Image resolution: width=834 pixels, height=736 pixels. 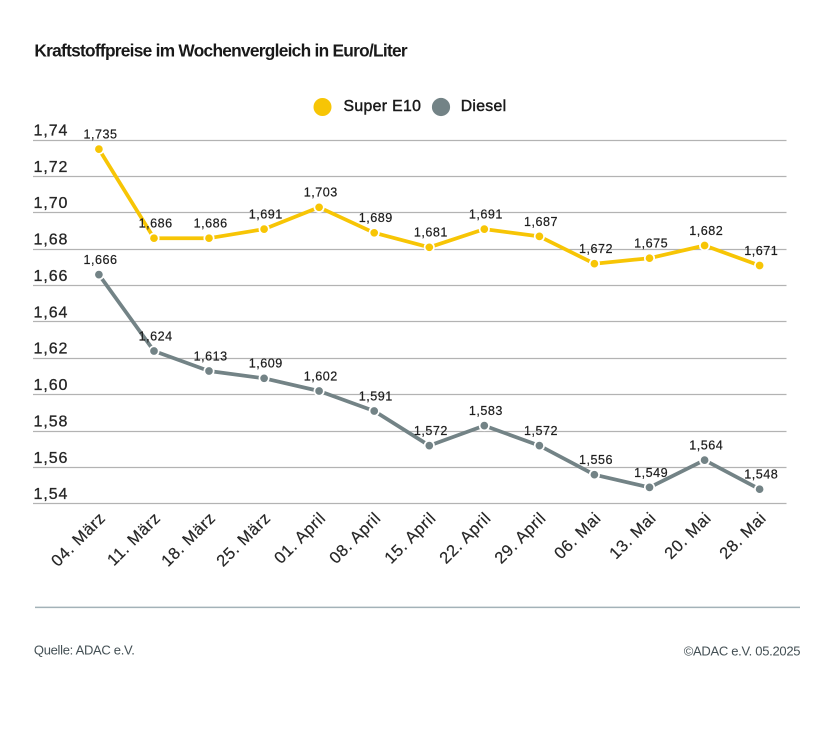 I want to click on svg-text: 1,591, so click(x=376, y=396).